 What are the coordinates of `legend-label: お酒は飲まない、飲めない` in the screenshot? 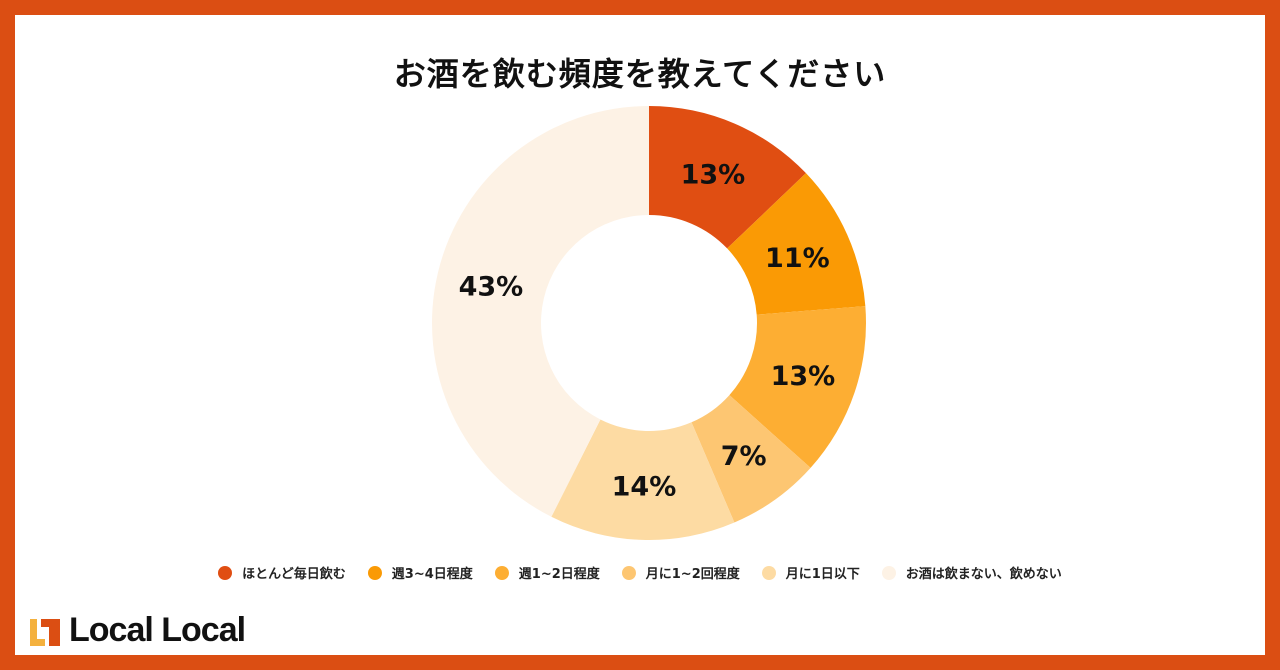 It's located at (983, 574).